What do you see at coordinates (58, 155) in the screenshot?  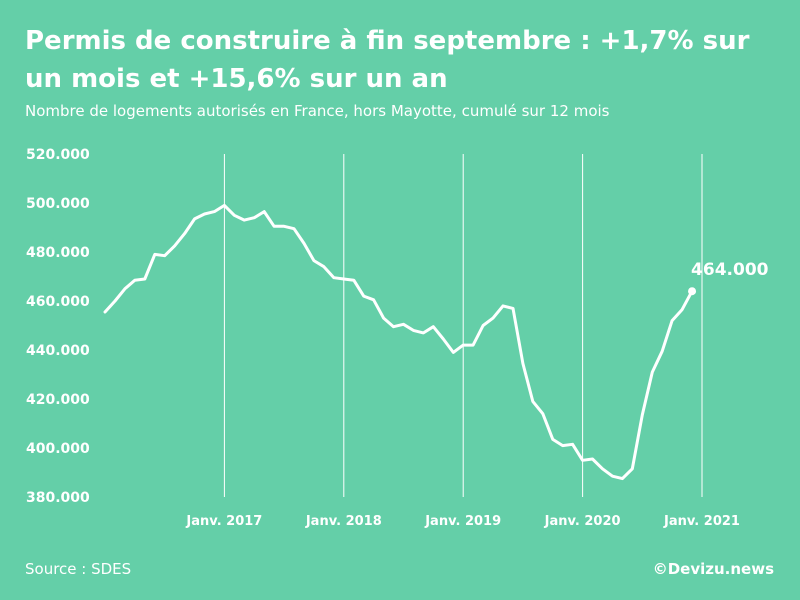 I see `y-tick-label: 520.000` at bounding box center [58, 155].